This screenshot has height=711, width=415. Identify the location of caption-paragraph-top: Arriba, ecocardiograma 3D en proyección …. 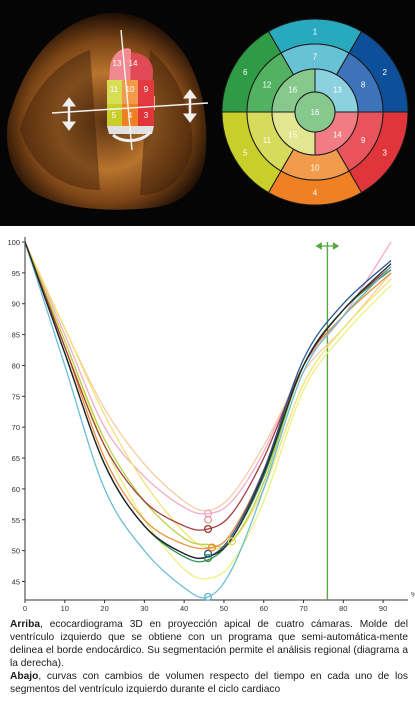
(209, 644).